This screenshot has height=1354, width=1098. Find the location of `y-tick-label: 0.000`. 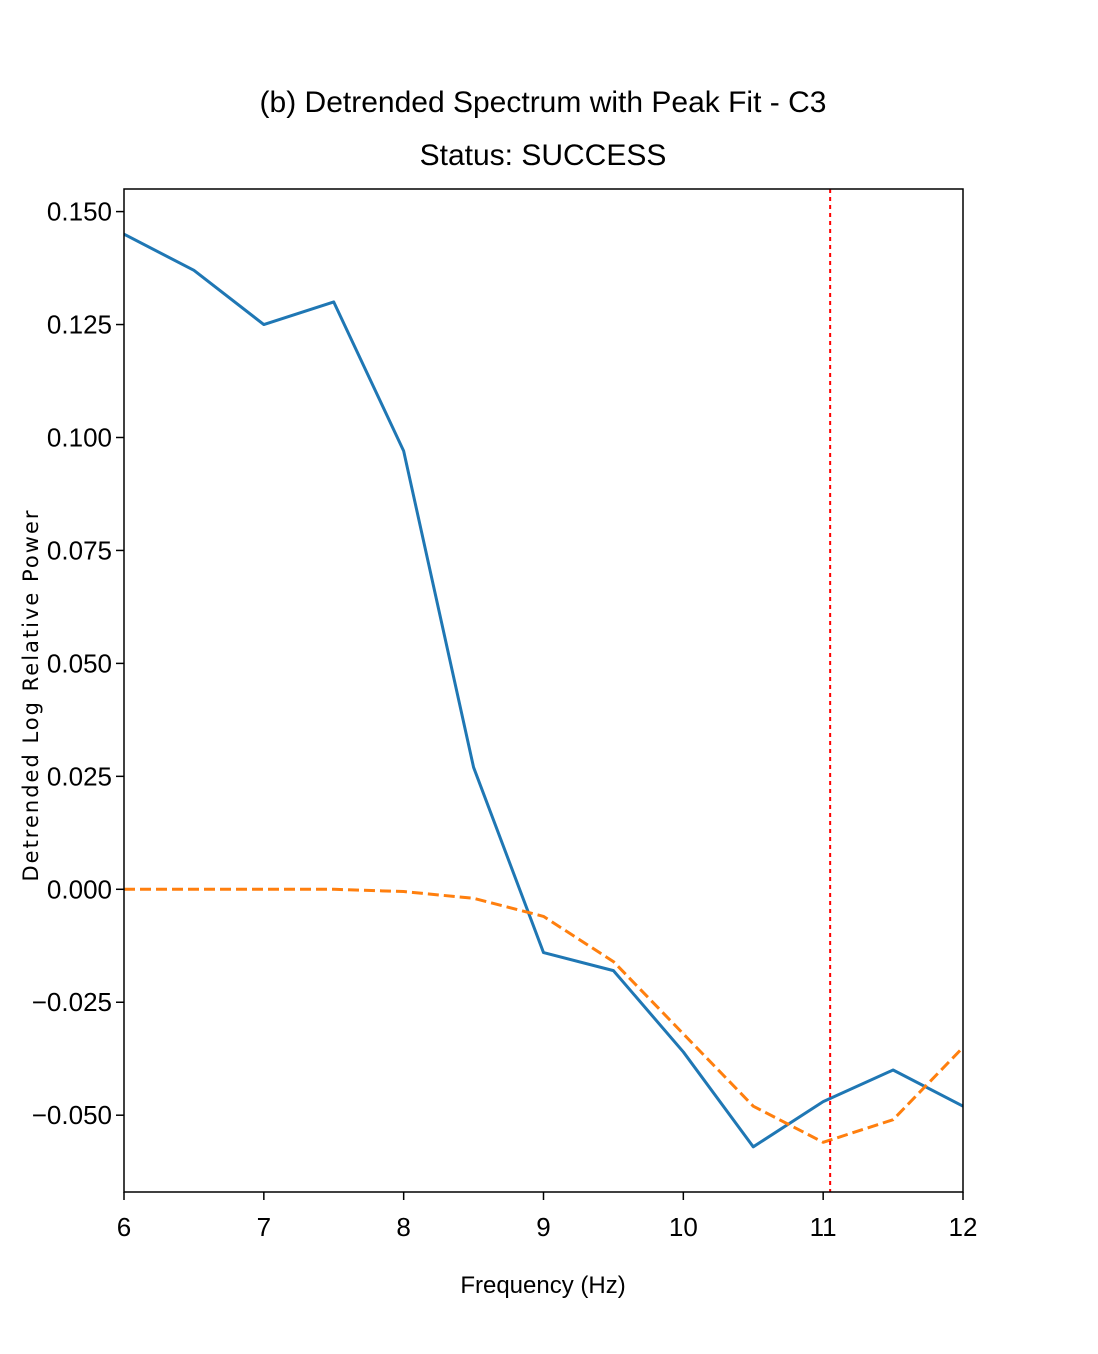

y-tick-label: 0.000 is located at coordinates (79, 889).